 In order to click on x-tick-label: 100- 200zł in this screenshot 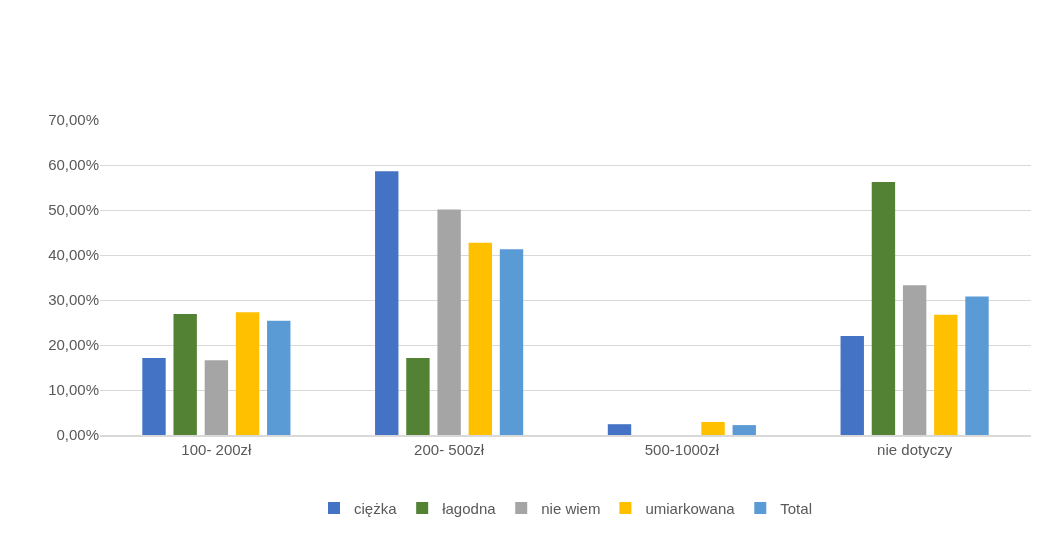, I will do `click(217, 449)`.